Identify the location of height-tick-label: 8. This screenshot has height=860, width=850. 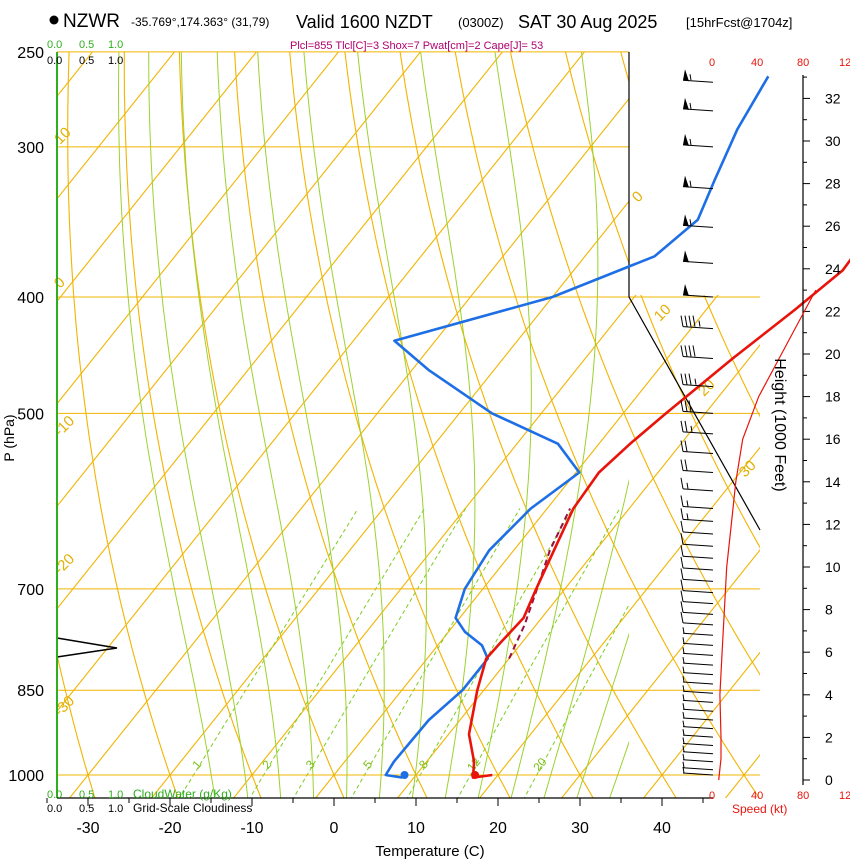
(829, 610).